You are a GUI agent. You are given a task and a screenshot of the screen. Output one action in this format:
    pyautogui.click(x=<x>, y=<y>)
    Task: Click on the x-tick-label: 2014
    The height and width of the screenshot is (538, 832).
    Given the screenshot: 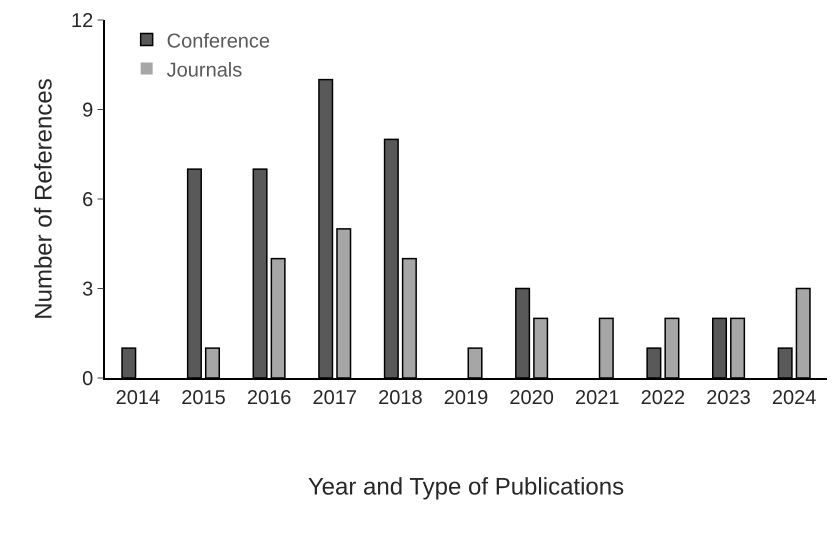 What is the action you would take?
    pyautogui.click(x=138, y=397)
    